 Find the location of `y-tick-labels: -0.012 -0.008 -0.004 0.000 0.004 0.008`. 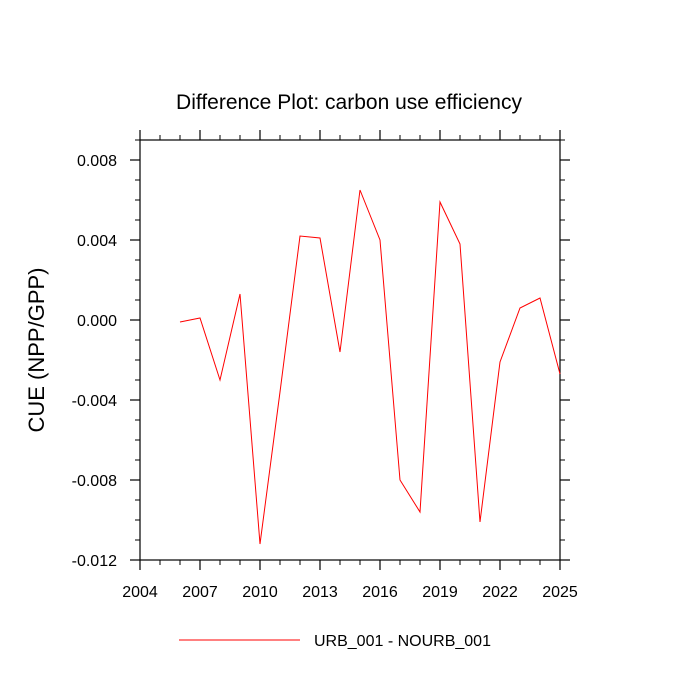

y-tick-labels: -0.012 -0.008 -0.004 0.000 0.004 0.008 is located at coordinates (94, 361).